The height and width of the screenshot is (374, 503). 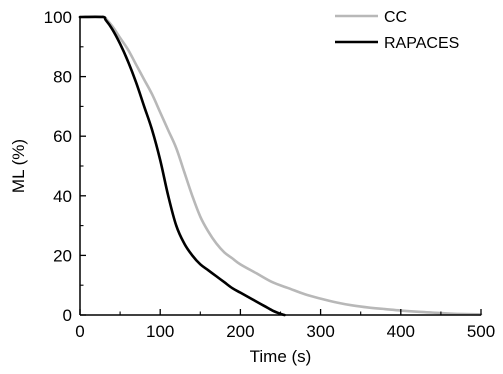 What do you see at coordinates (281, 356) in the screenshot?
I see `x-axis-label: Time (s)` at bounding box center [281, 356].